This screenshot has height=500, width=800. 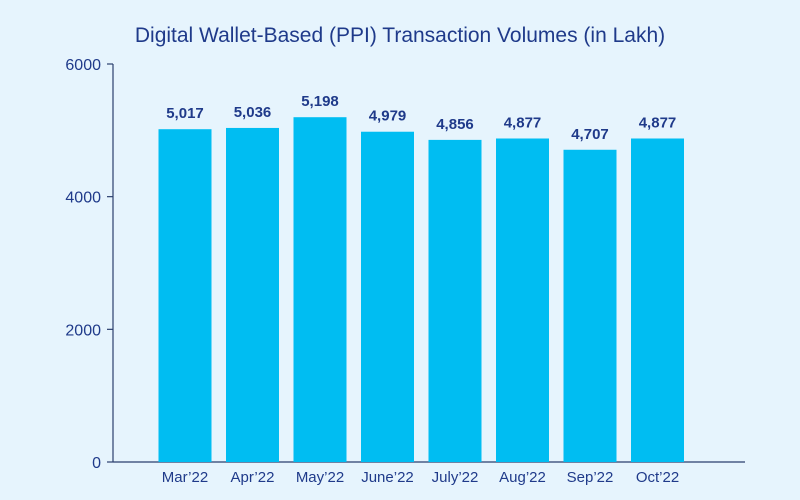 I want to click on y-axis: 0 2000 4000 6000, so click(x=89, y=264).